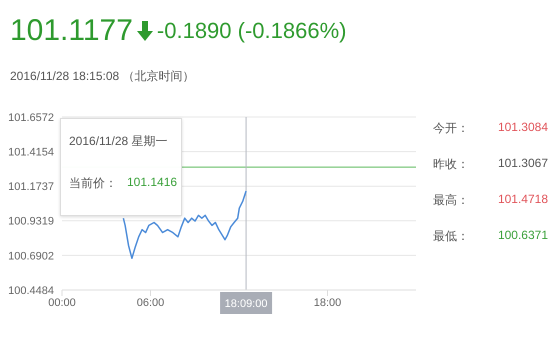  Describe the element at coordinates (251, 31) in the screenshot. I see `chart-subtitle: -0.1890 (-0.1866%)` at that location.